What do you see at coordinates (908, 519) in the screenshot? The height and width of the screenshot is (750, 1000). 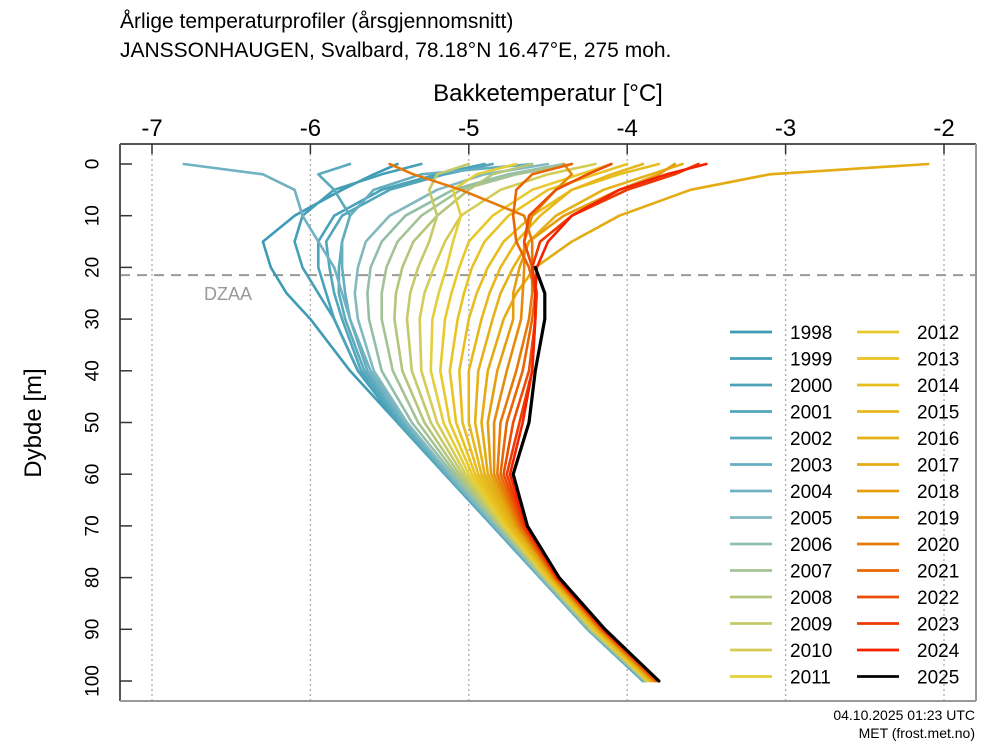 I see `legend-item-2019: 2019` at bounding box center [908, 519].